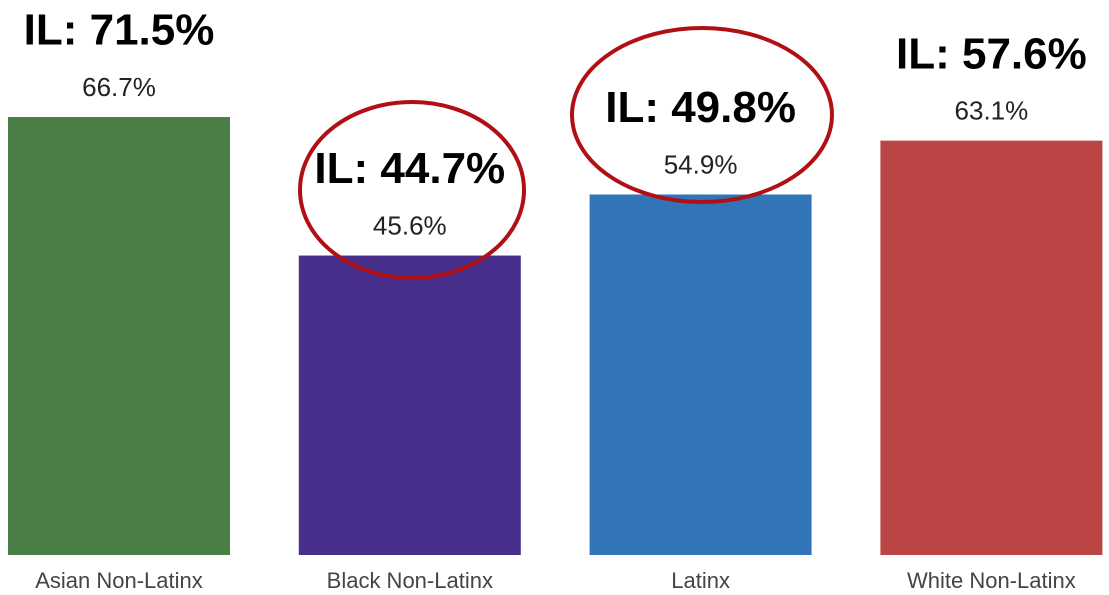  I want to click on annotation: IL: 44.7%, so click(409, 168).